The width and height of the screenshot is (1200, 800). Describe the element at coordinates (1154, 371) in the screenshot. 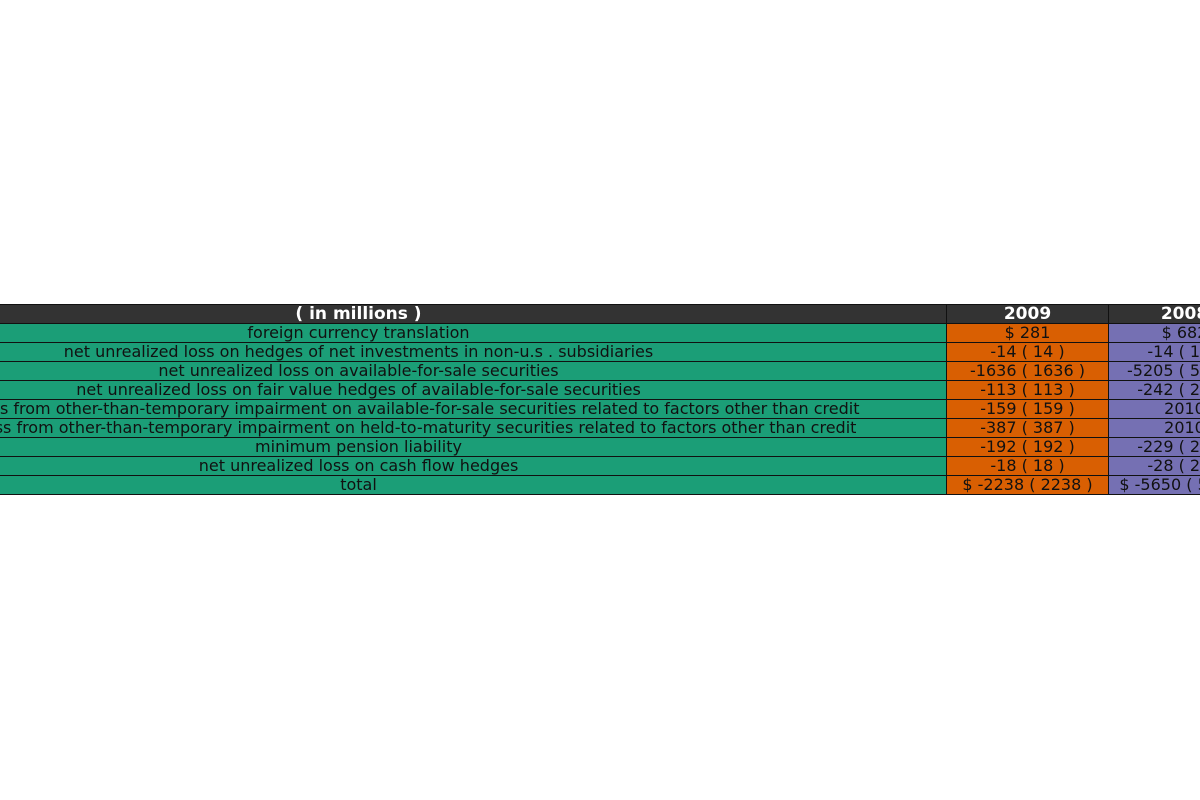

I see `cell-2008: -5205 ( 5205 )` at that location.